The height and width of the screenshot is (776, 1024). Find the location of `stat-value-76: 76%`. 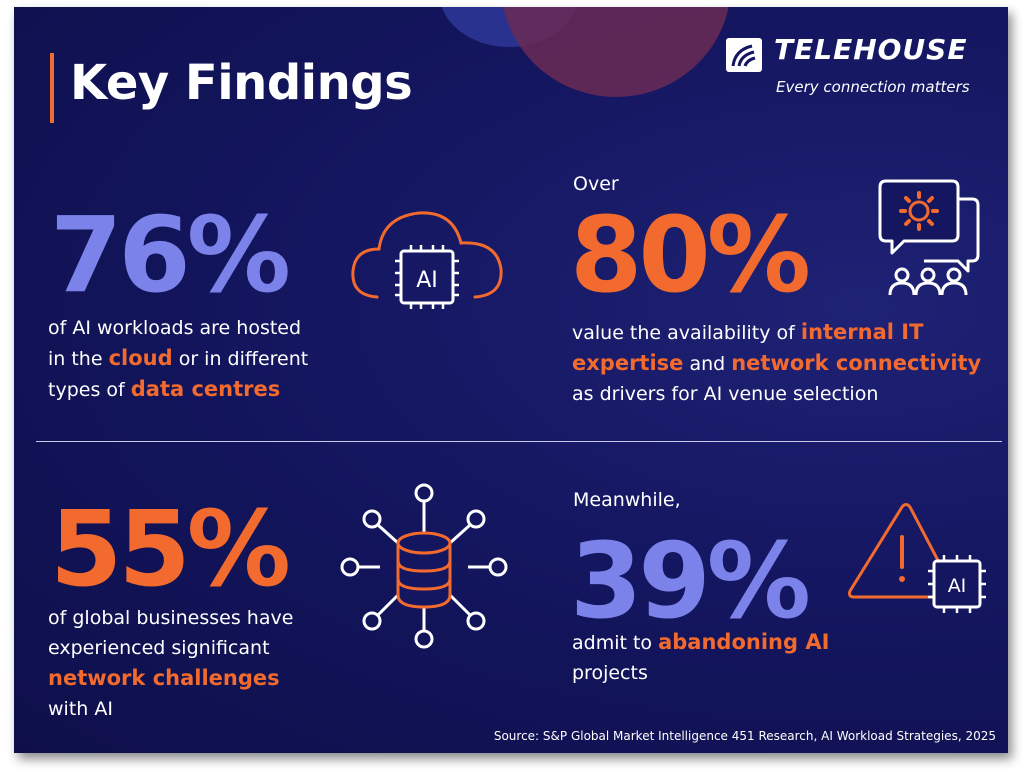

stat-value-76: 76% is located at coordinates (170, 255).